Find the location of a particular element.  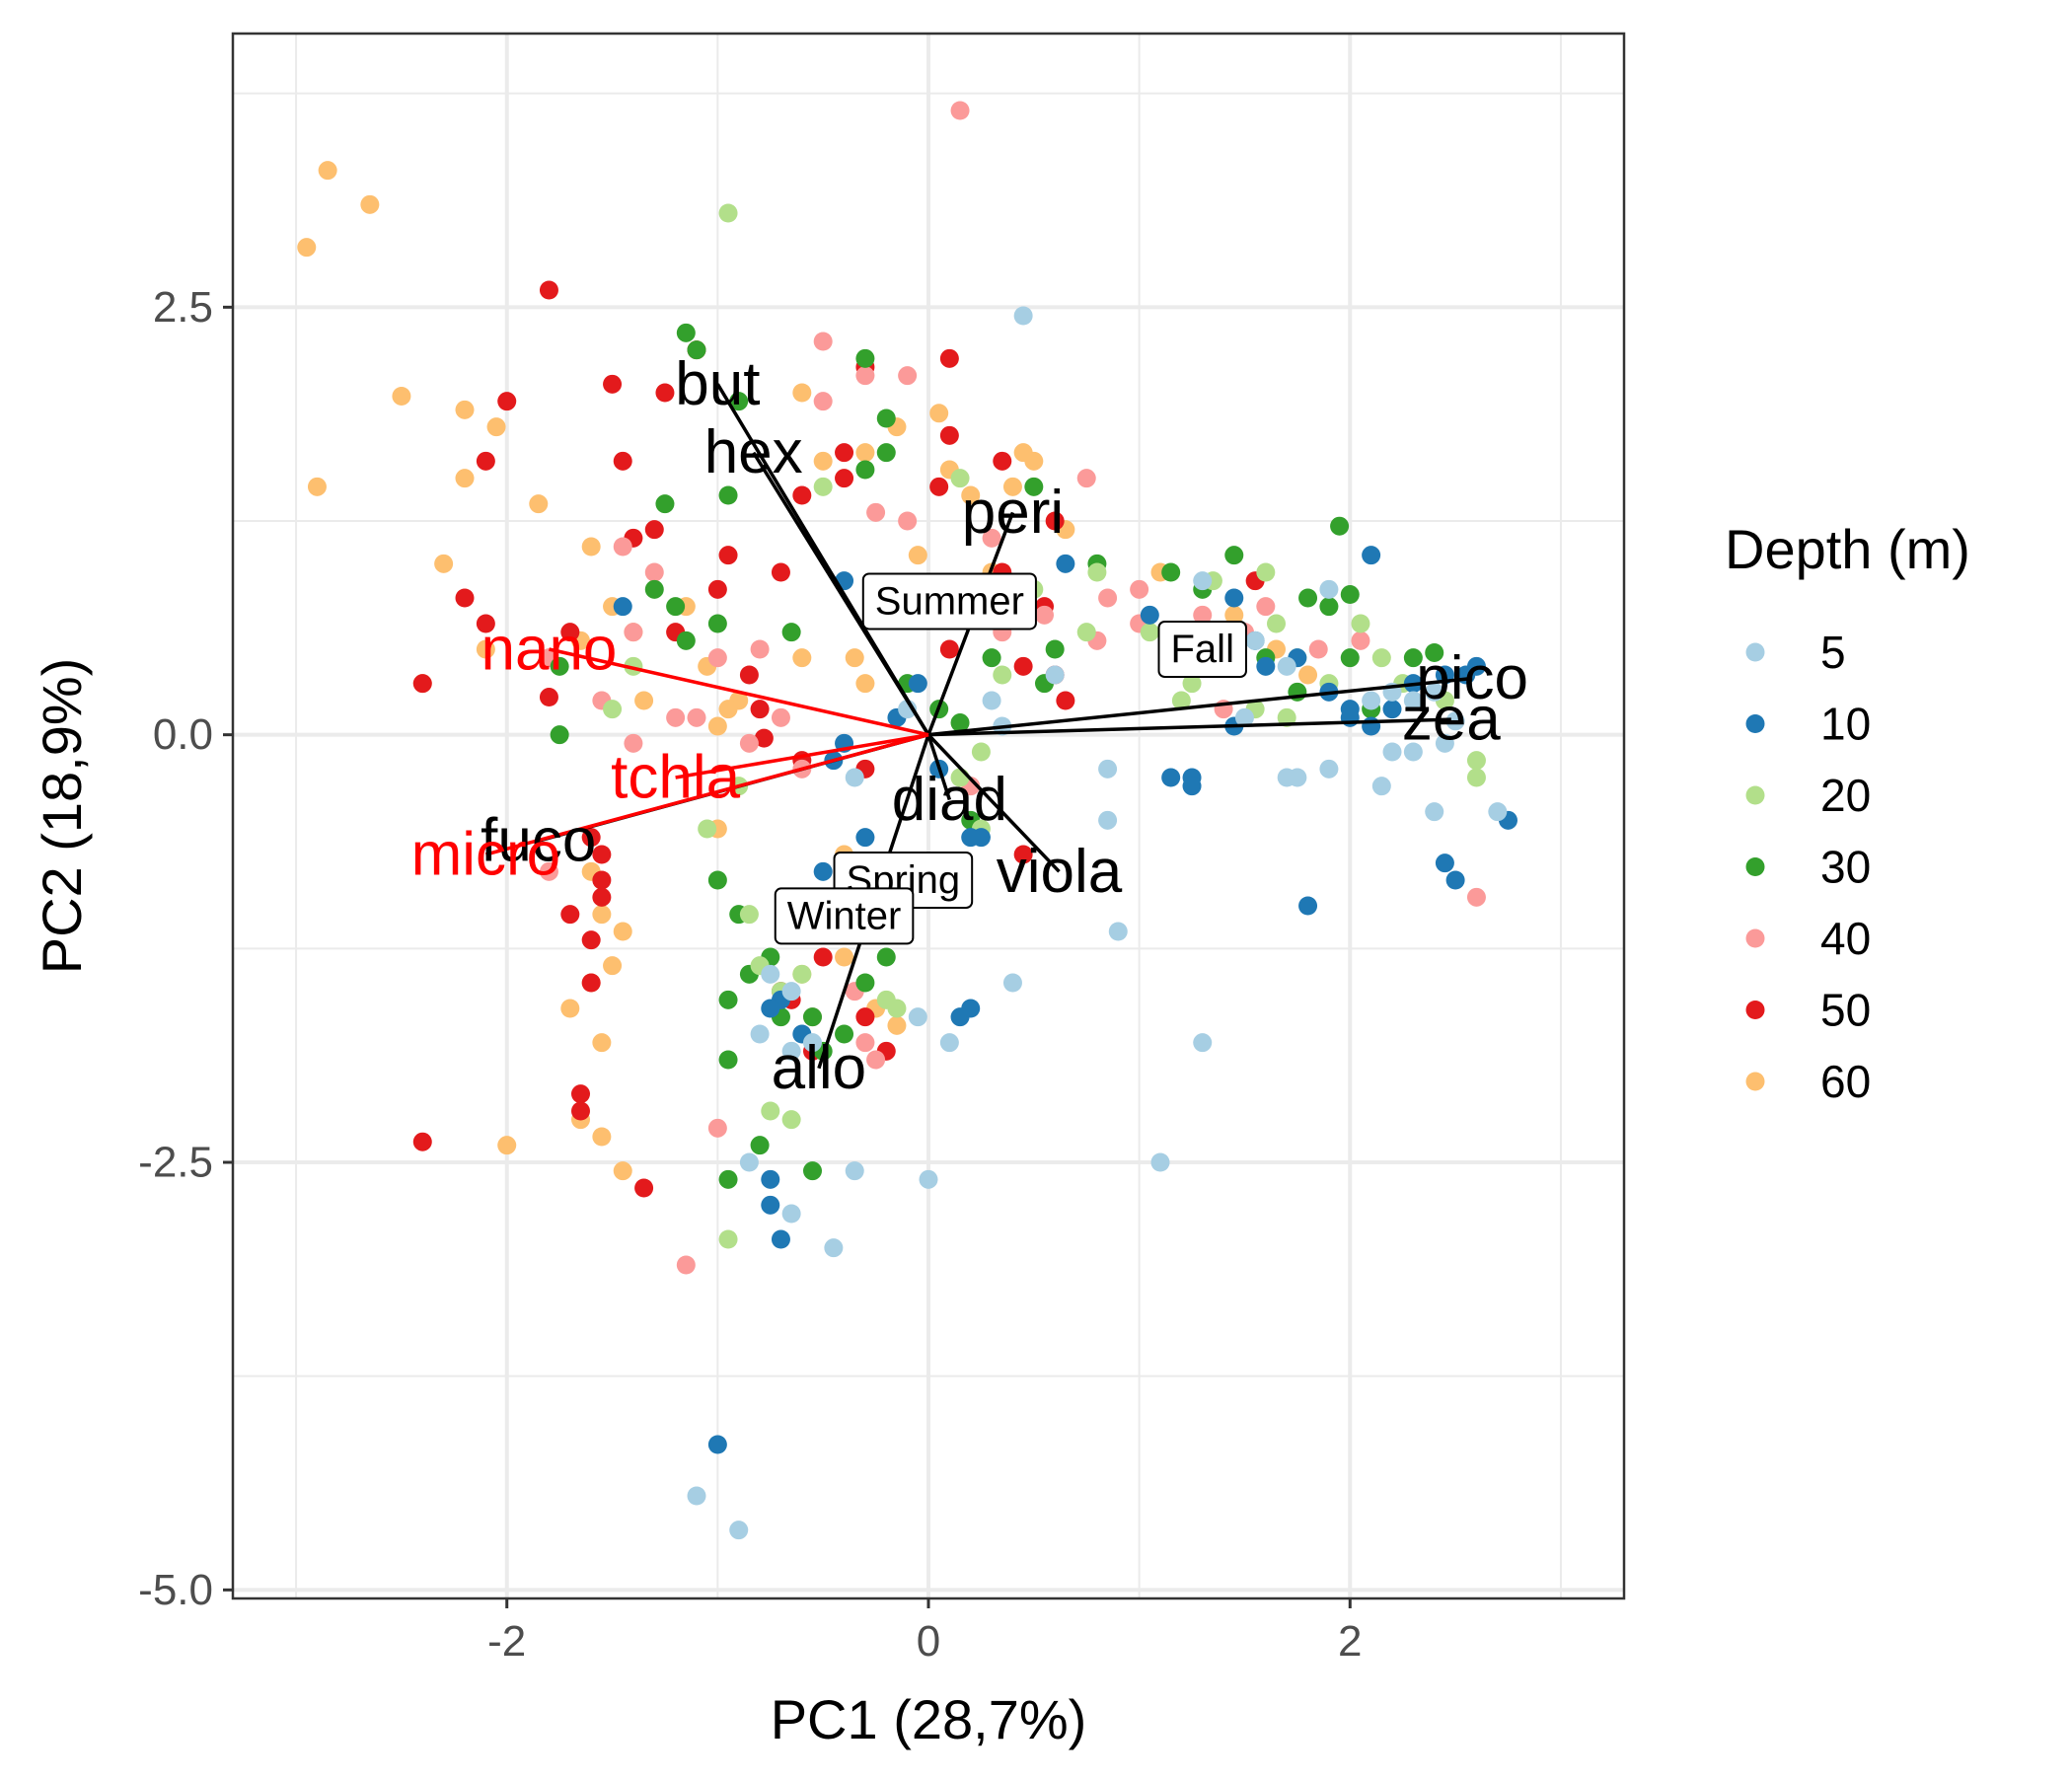

x-tick-label: -2 is located at coordinates (506, 1641).